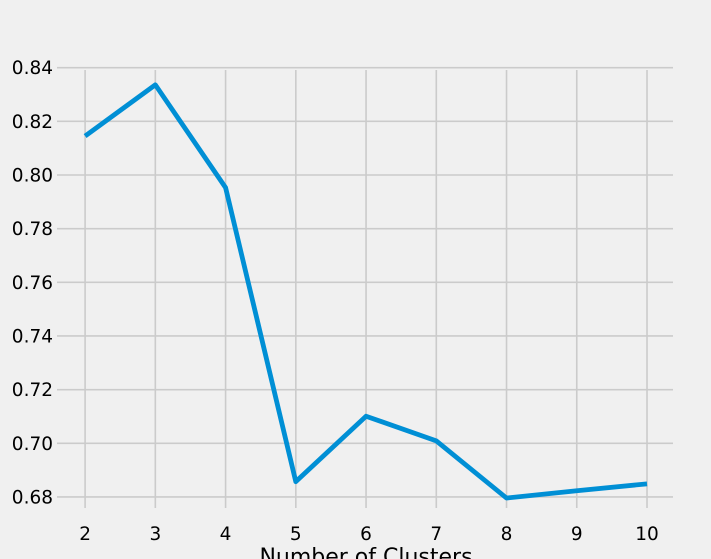  Describe the element at coordinates (85, 534) in the screenshot. I see `x-tick-label: 2` at that location.